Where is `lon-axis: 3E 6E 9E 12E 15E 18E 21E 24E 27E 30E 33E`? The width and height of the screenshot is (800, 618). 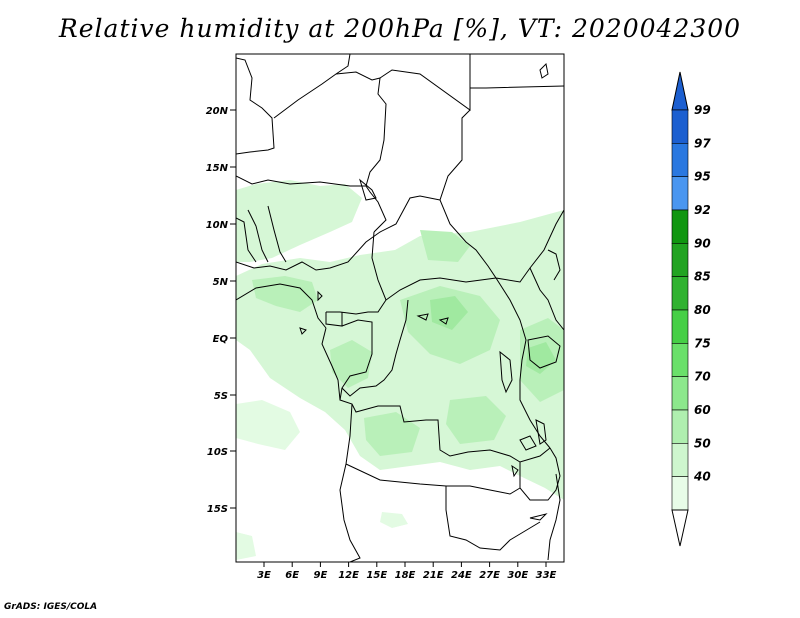
lon-axis: 3E 6E 9E 12E 15E 18E 21E 24E 27E 30E 33E is located at coordinates (407, 571).